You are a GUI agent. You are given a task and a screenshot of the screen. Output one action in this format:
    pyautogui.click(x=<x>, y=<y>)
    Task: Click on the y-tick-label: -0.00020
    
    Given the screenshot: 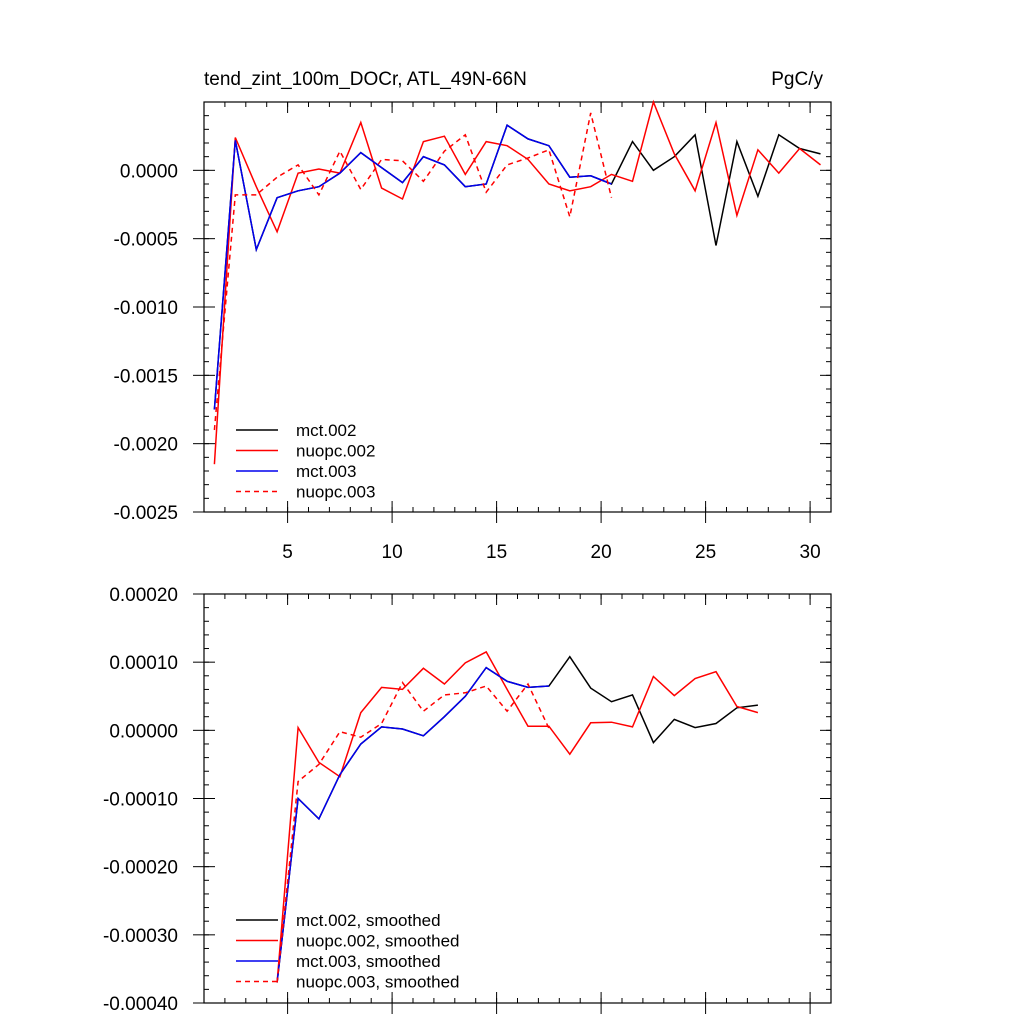 What is the action you would take?
    pyautogui.click(x=140, y=868)
    